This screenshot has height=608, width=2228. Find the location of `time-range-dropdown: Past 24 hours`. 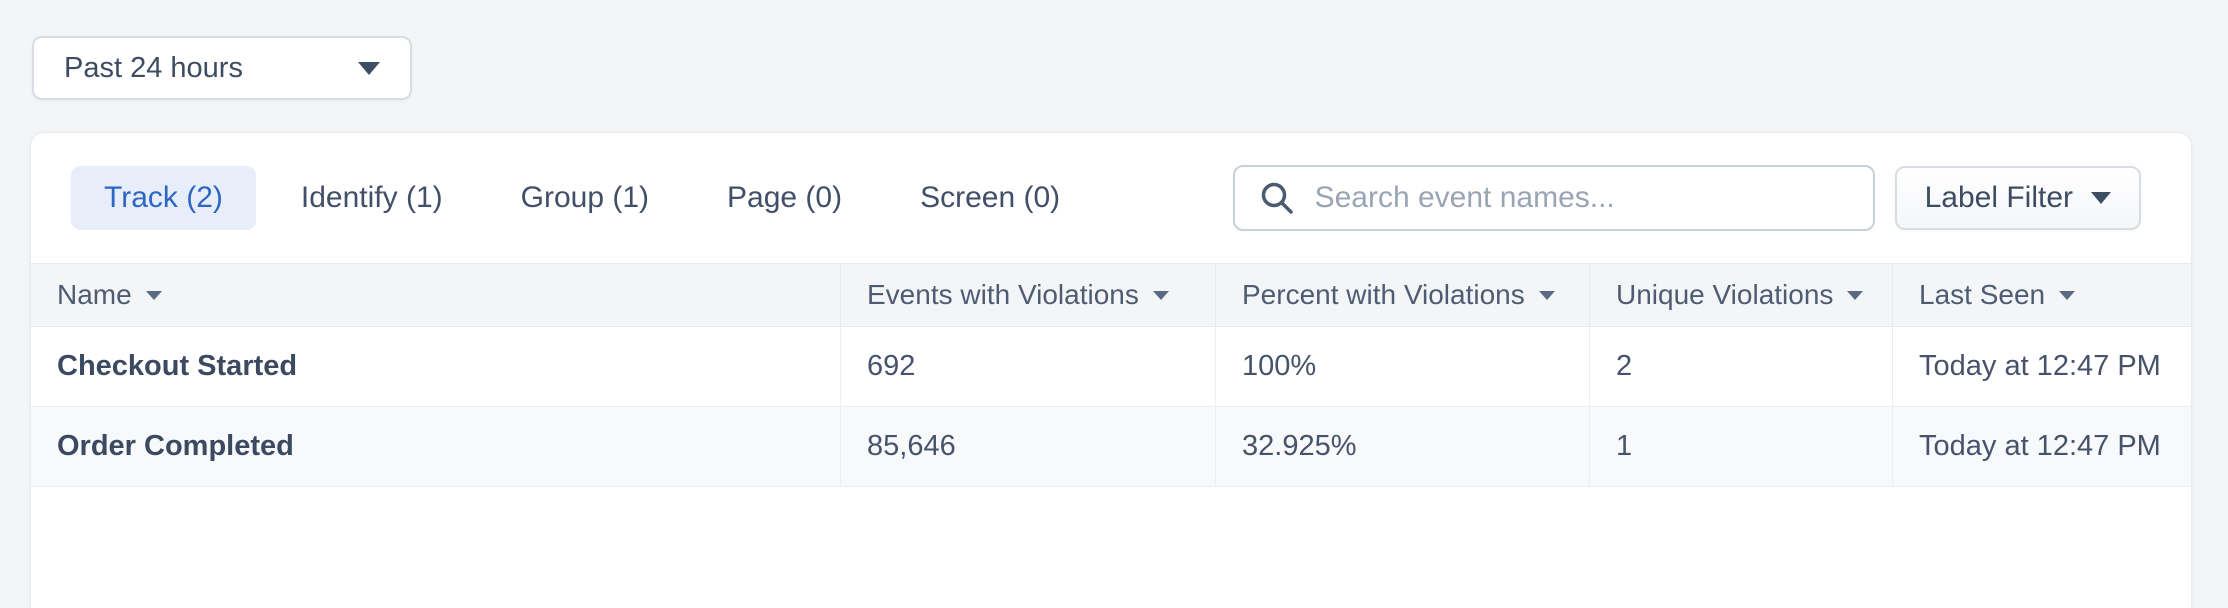

time-range-dropdown: Past 24 hours is located at coordinates (222, 68).